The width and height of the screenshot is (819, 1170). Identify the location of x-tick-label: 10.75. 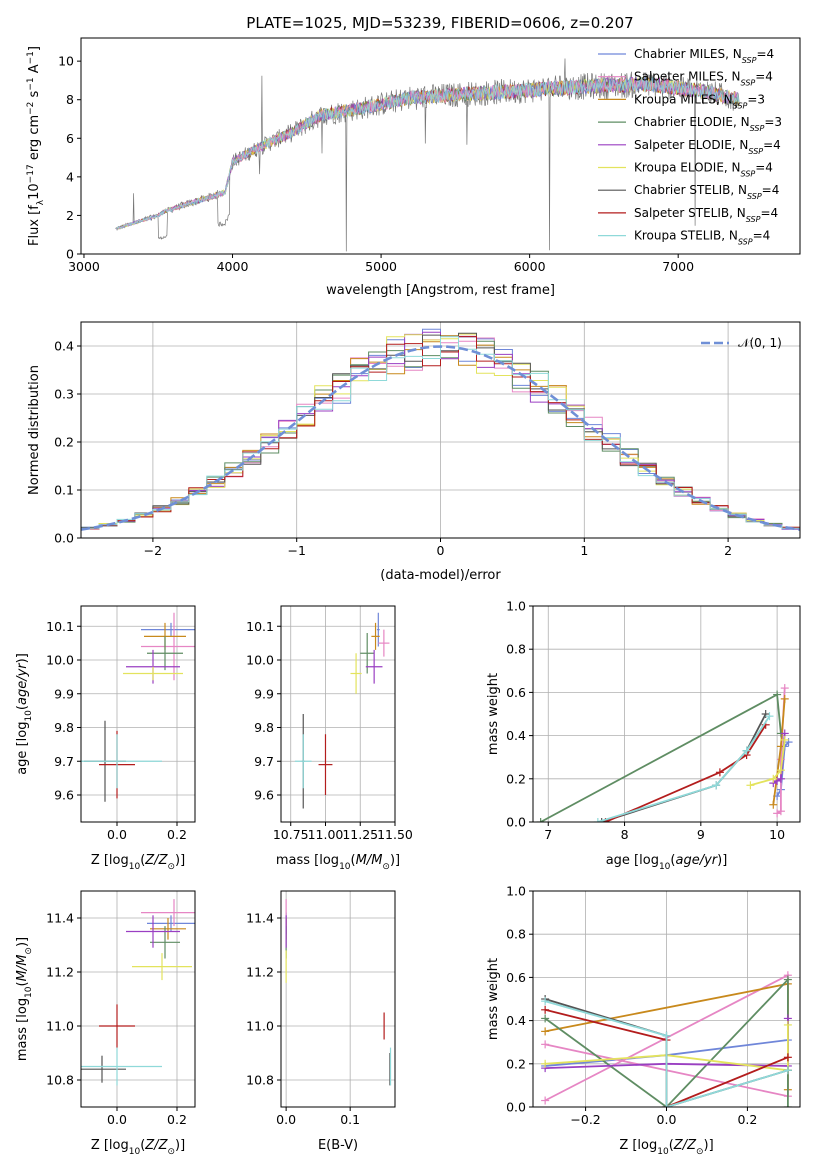
(291, 834).